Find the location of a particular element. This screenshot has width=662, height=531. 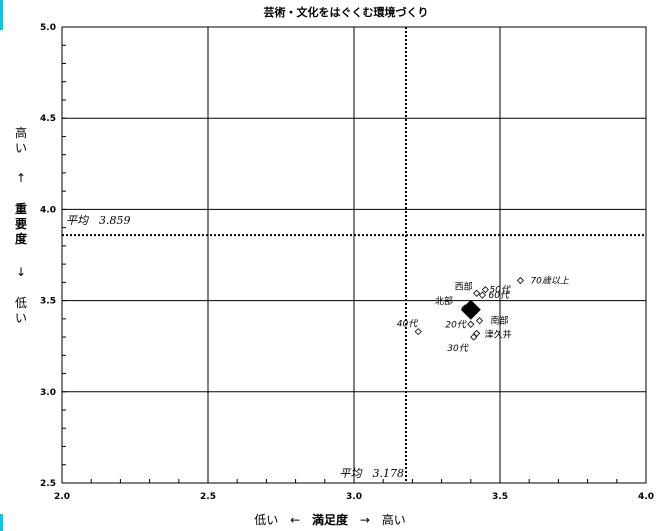

data-point-label: 南部 is located at coordinates (500, 321).